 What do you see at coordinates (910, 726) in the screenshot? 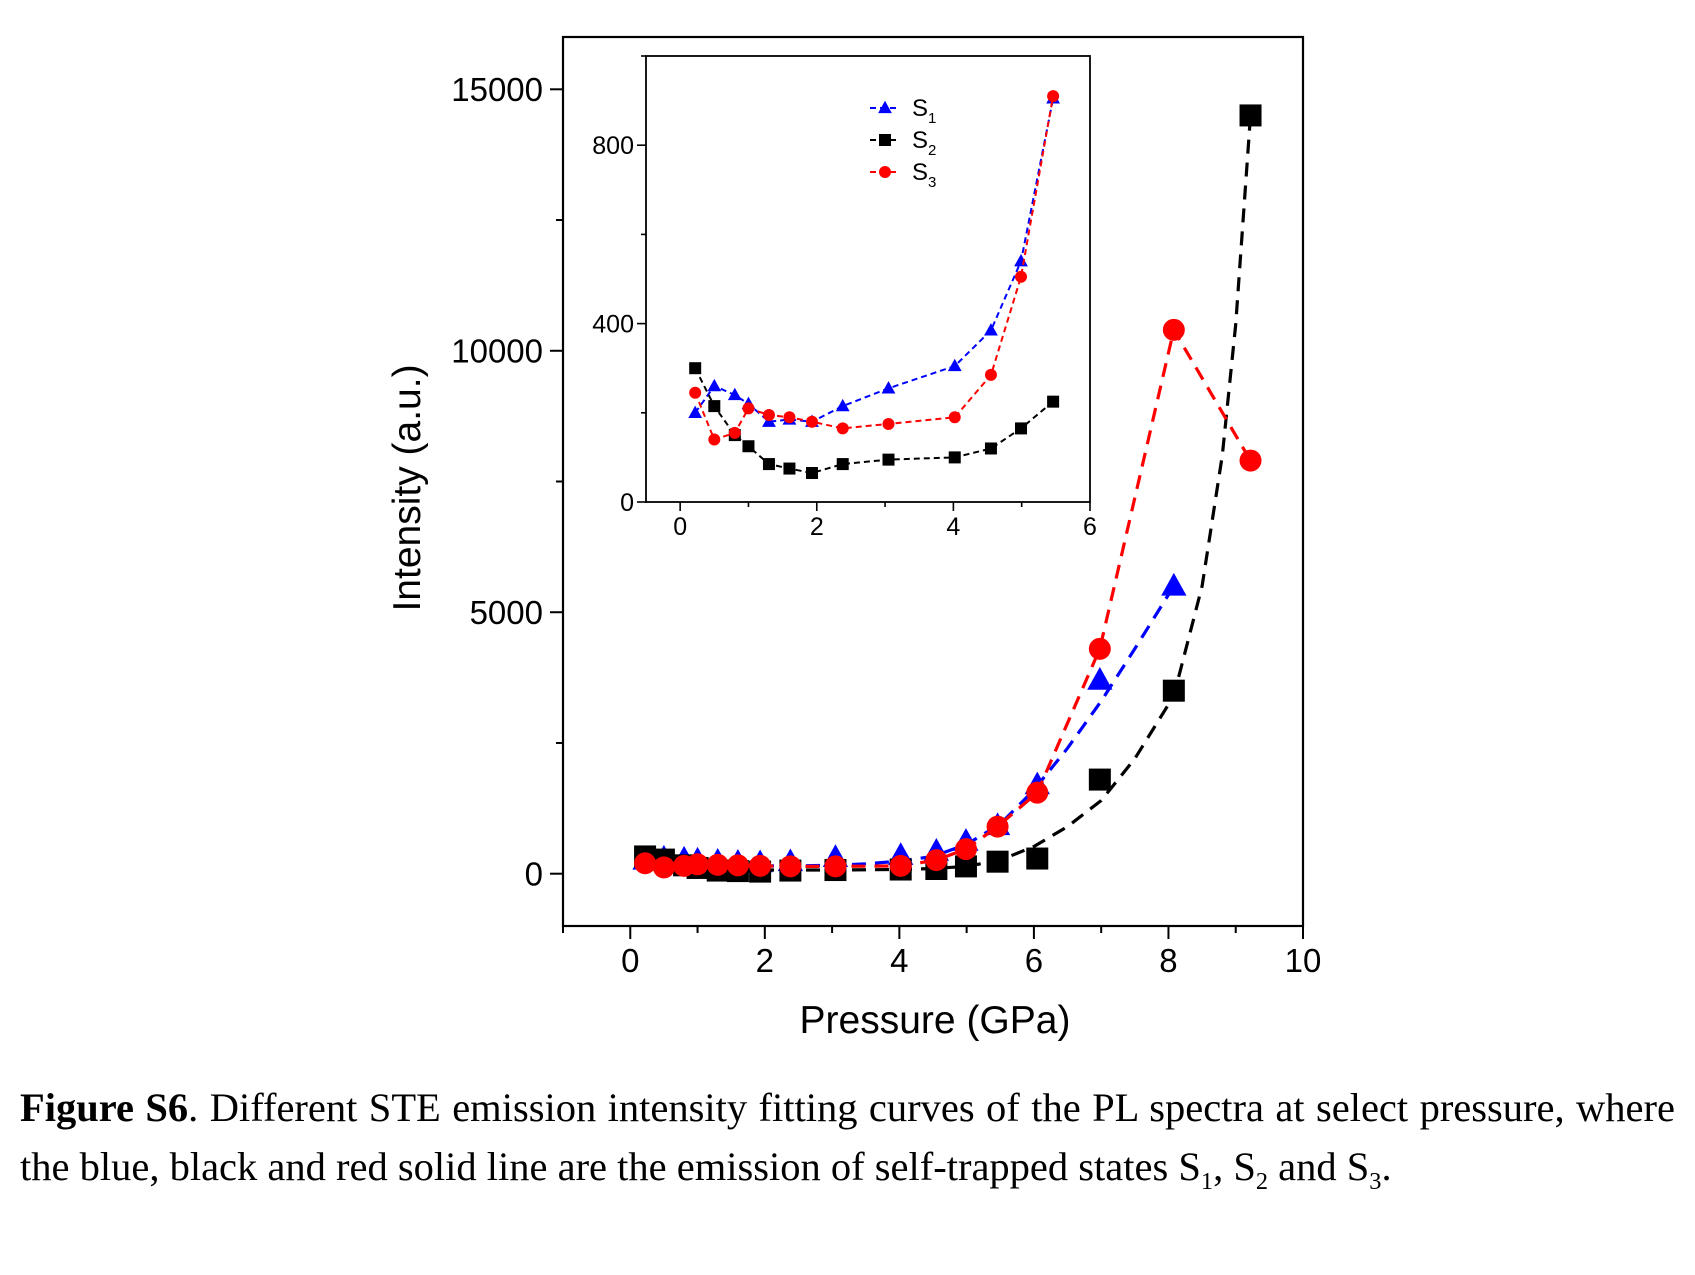
I see `main-series-line` at bounding box center [910, 726].